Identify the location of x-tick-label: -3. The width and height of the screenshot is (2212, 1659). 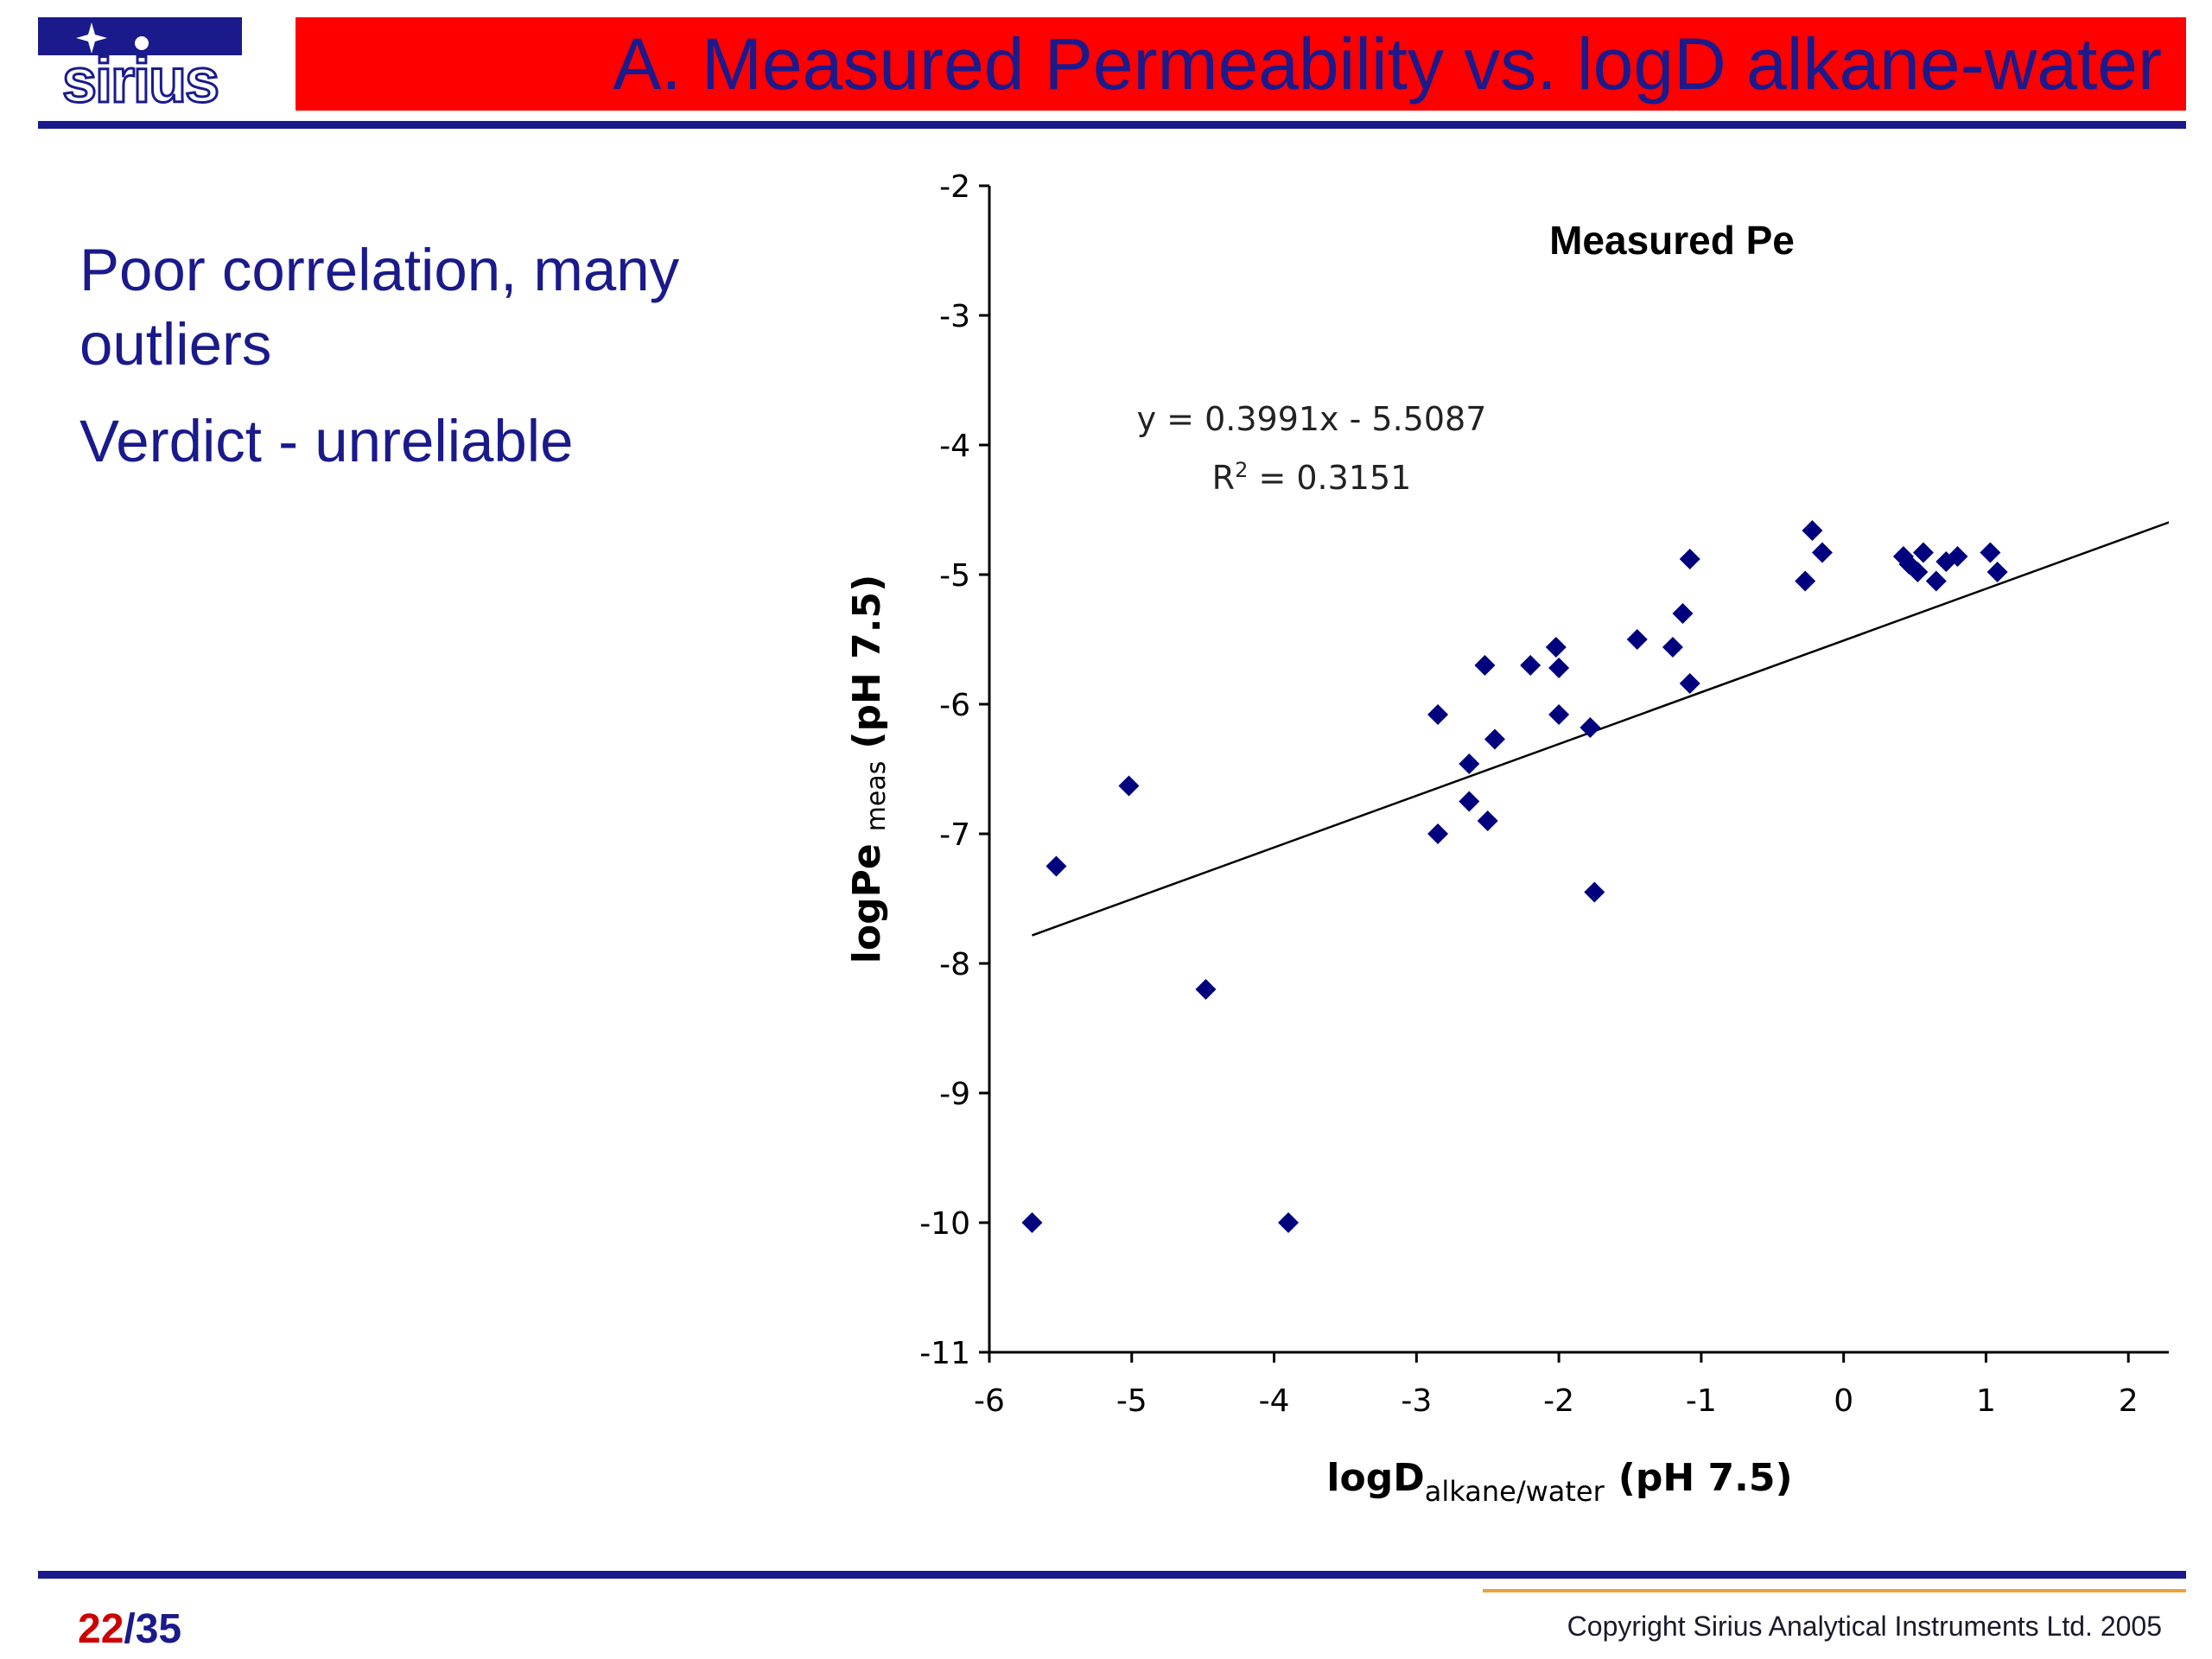
(1416, 1401).